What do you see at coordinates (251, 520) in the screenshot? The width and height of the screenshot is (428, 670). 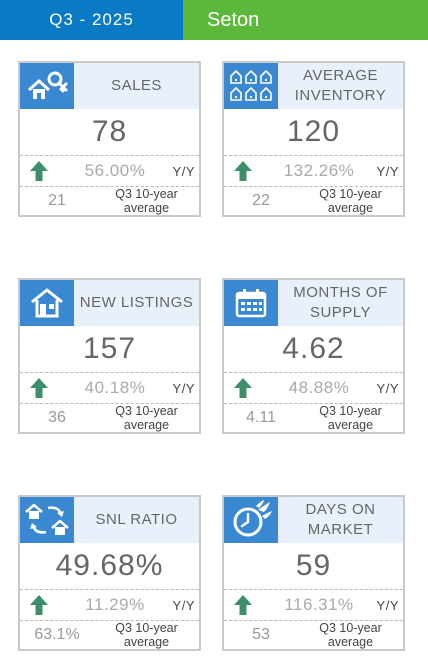 I see `fast-clock-icon` at bounding box center [251, 520].